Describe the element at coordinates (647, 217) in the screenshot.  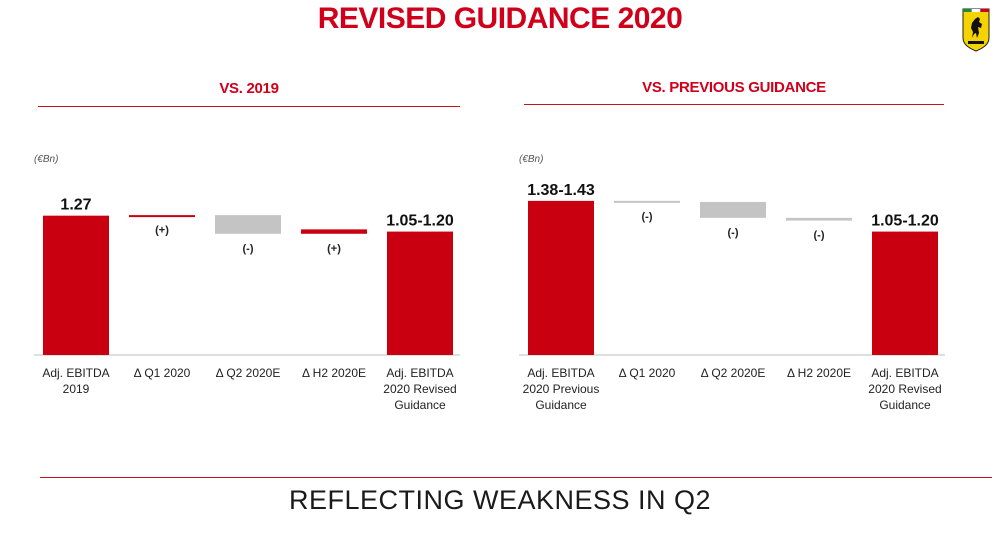
I see `right-bar-label-1: (-)` at that location.